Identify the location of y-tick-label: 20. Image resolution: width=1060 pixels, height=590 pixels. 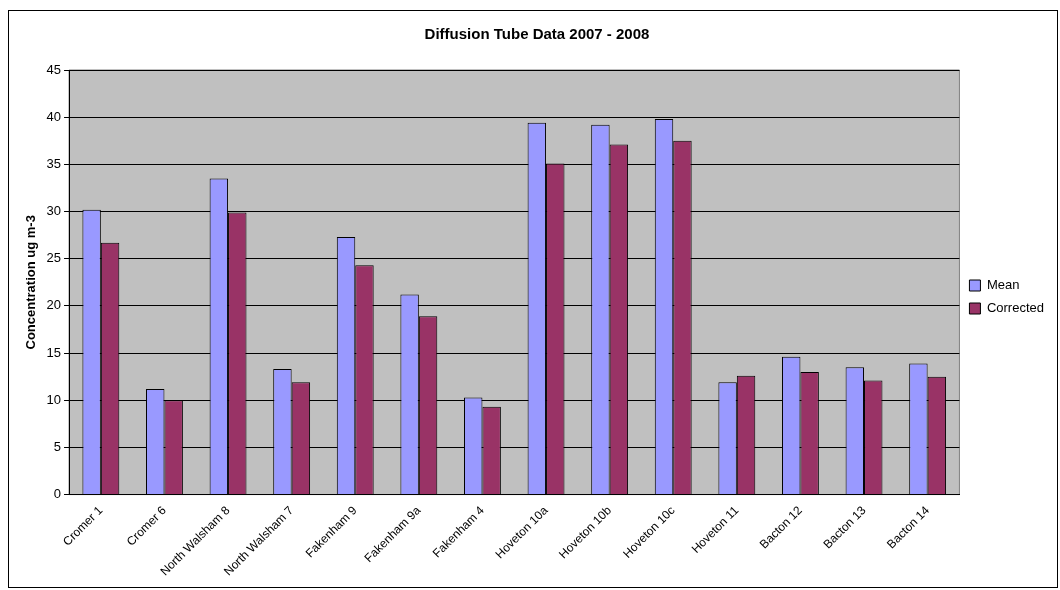
(54, 305).